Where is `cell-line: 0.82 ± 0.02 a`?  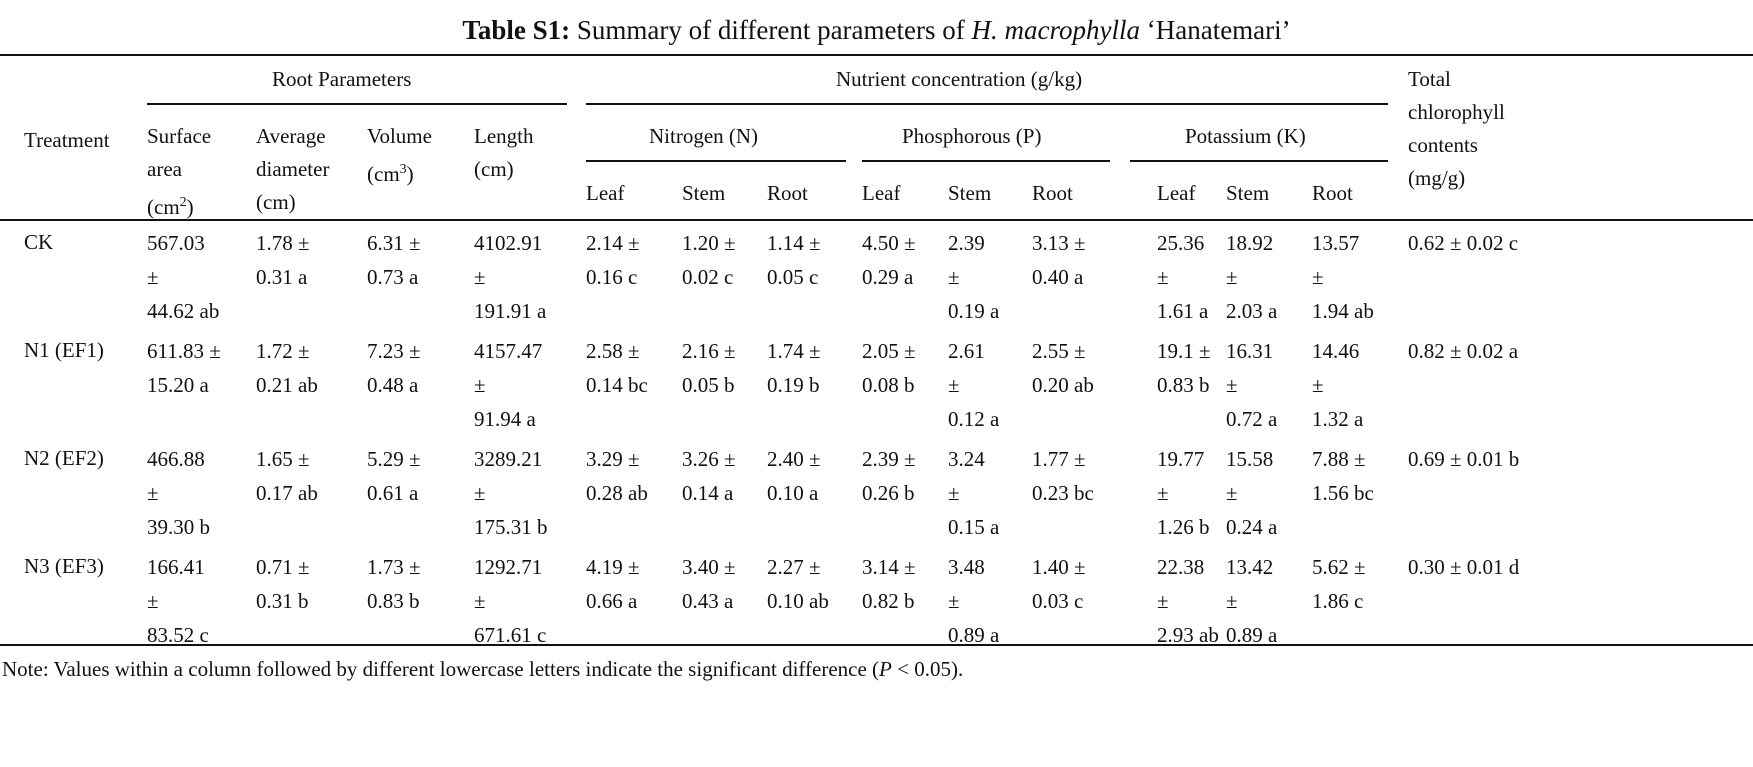 cell-line: 0.82 ± 0.02 a is located at coordinates (1463, 351).